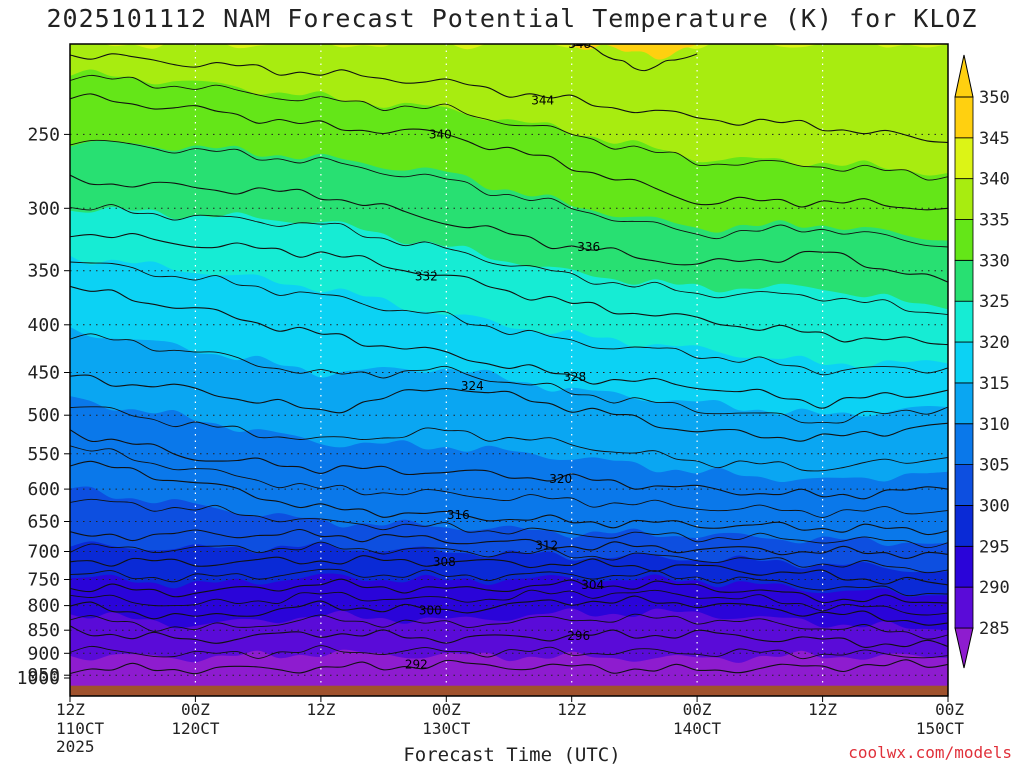  What do you see at coordinates (994, 302) in the screenshot?
I see `colorbar-label-325: 325` at bounding box center [994, 302].